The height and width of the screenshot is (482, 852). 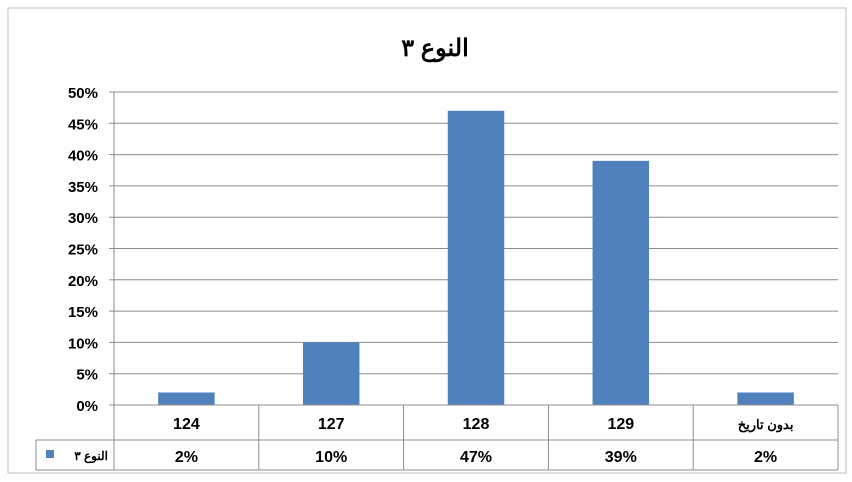 What do you see at coordinates (83, 187) in the screenshot?
I see `y-tick-label: 35%` at bounding box center [83, 187].